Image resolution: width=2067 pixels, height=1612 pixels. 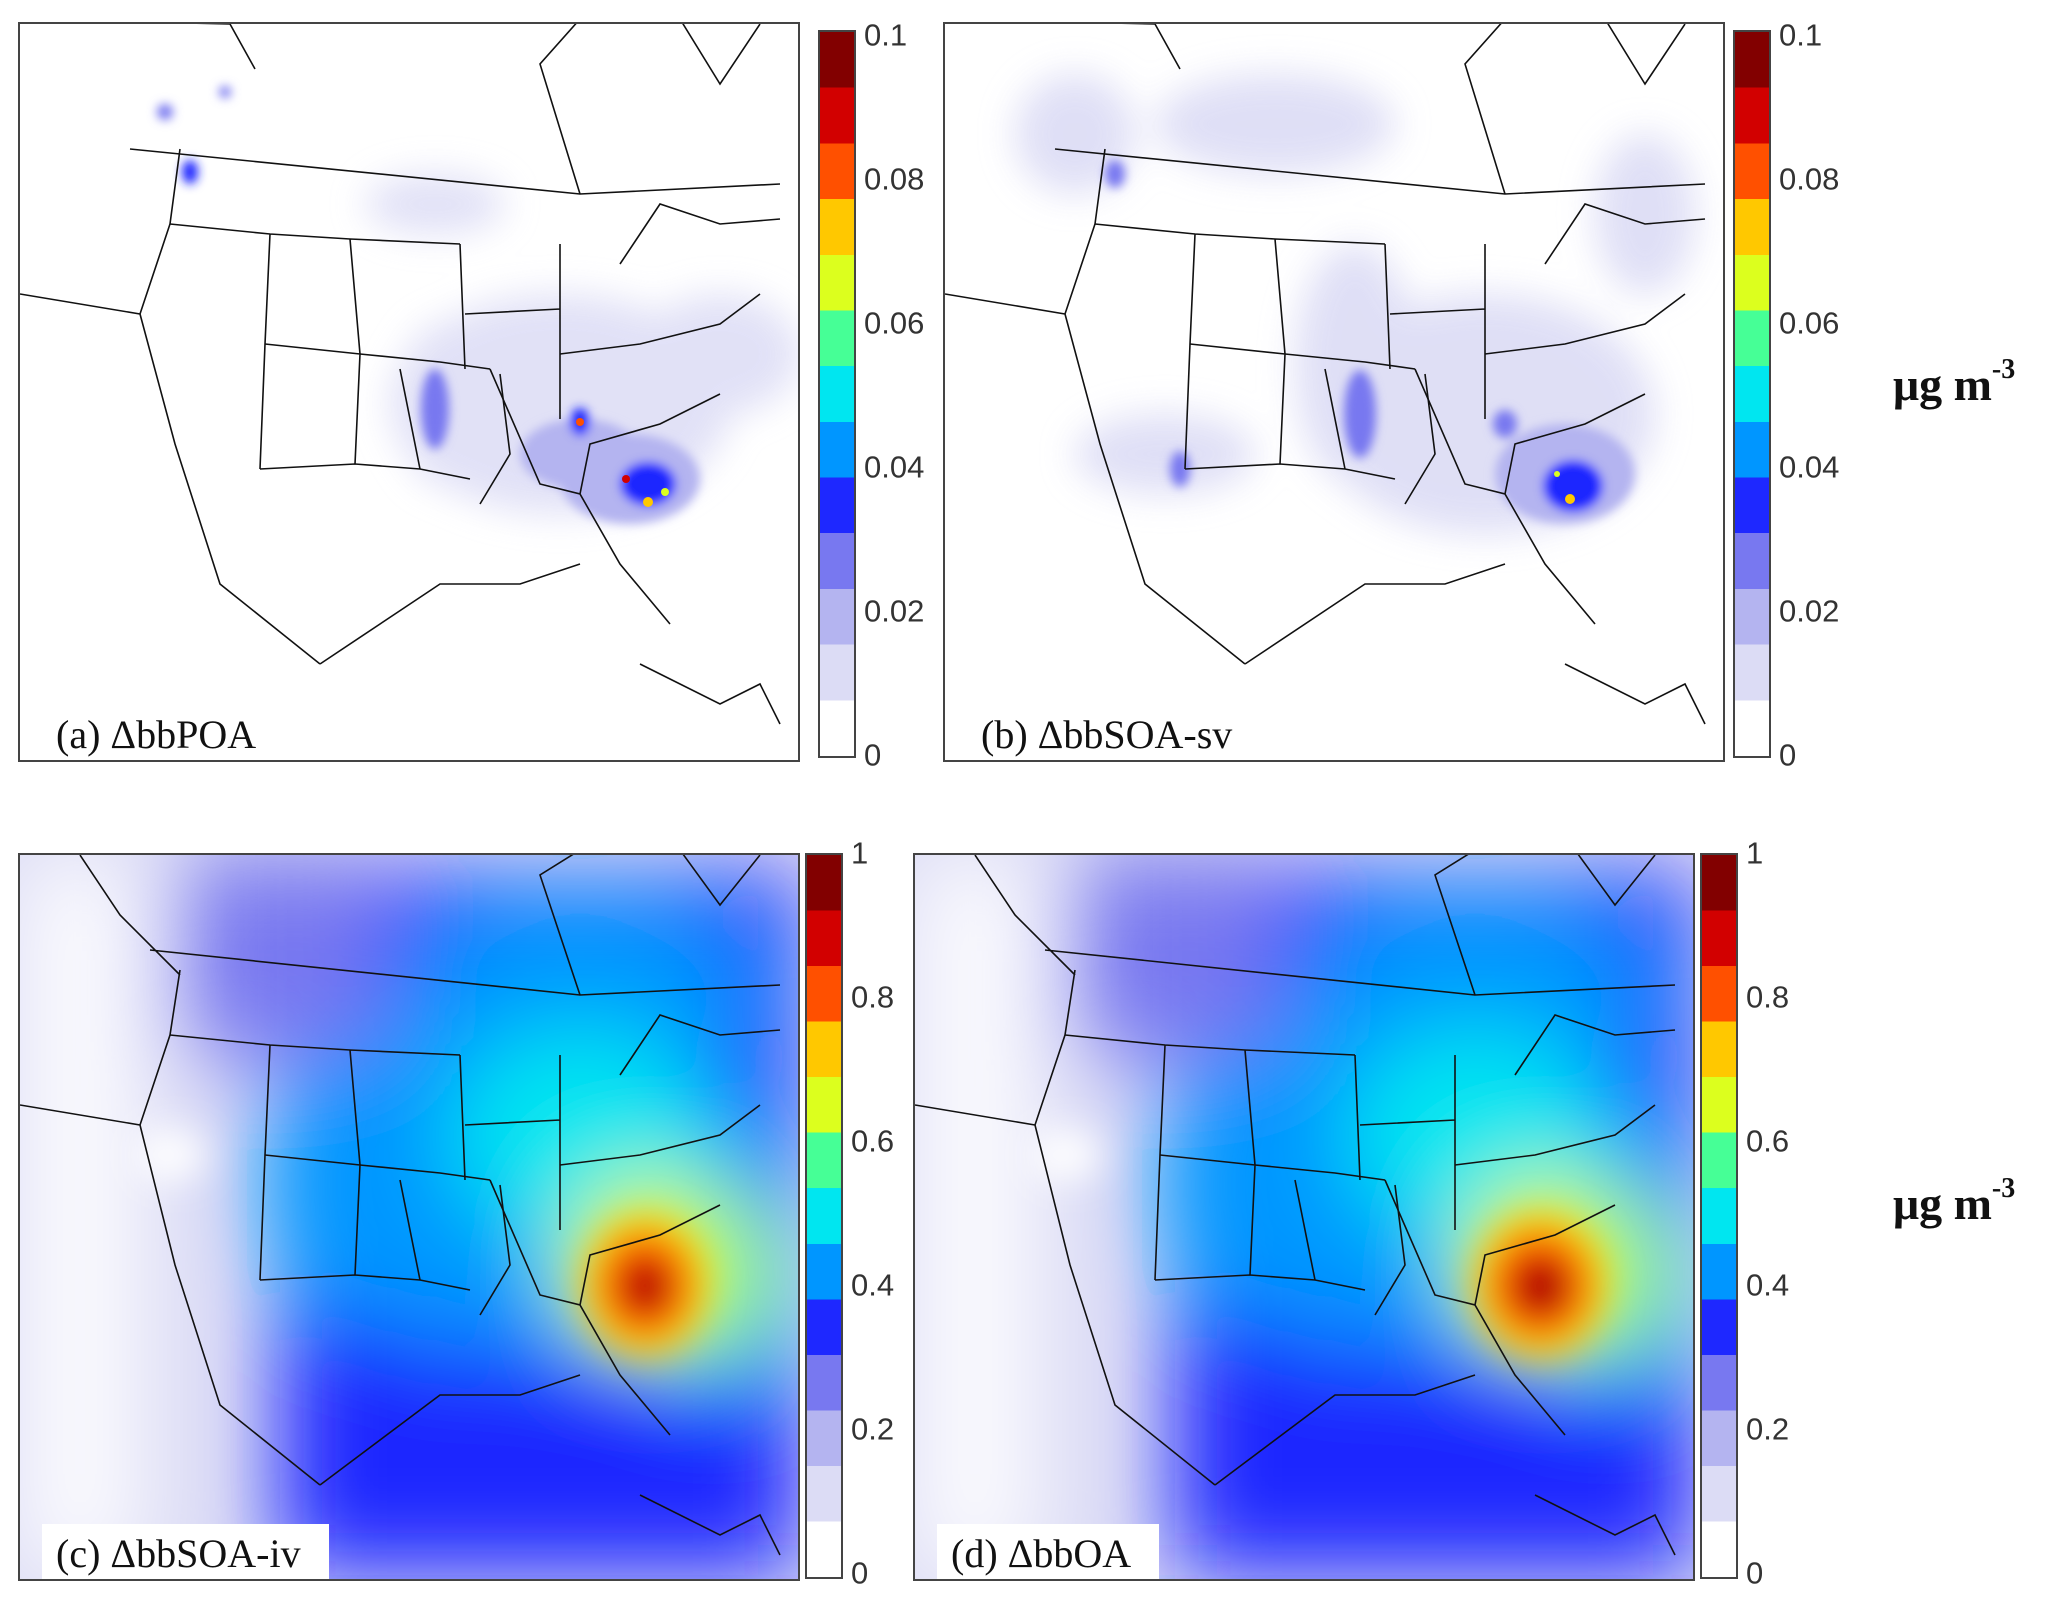 What do you see at coordinates (1107, 732) in the screenshot?
I see `panel-label-b: (b) ΔbbSOA-sv` at bounding box center [1107, 732].